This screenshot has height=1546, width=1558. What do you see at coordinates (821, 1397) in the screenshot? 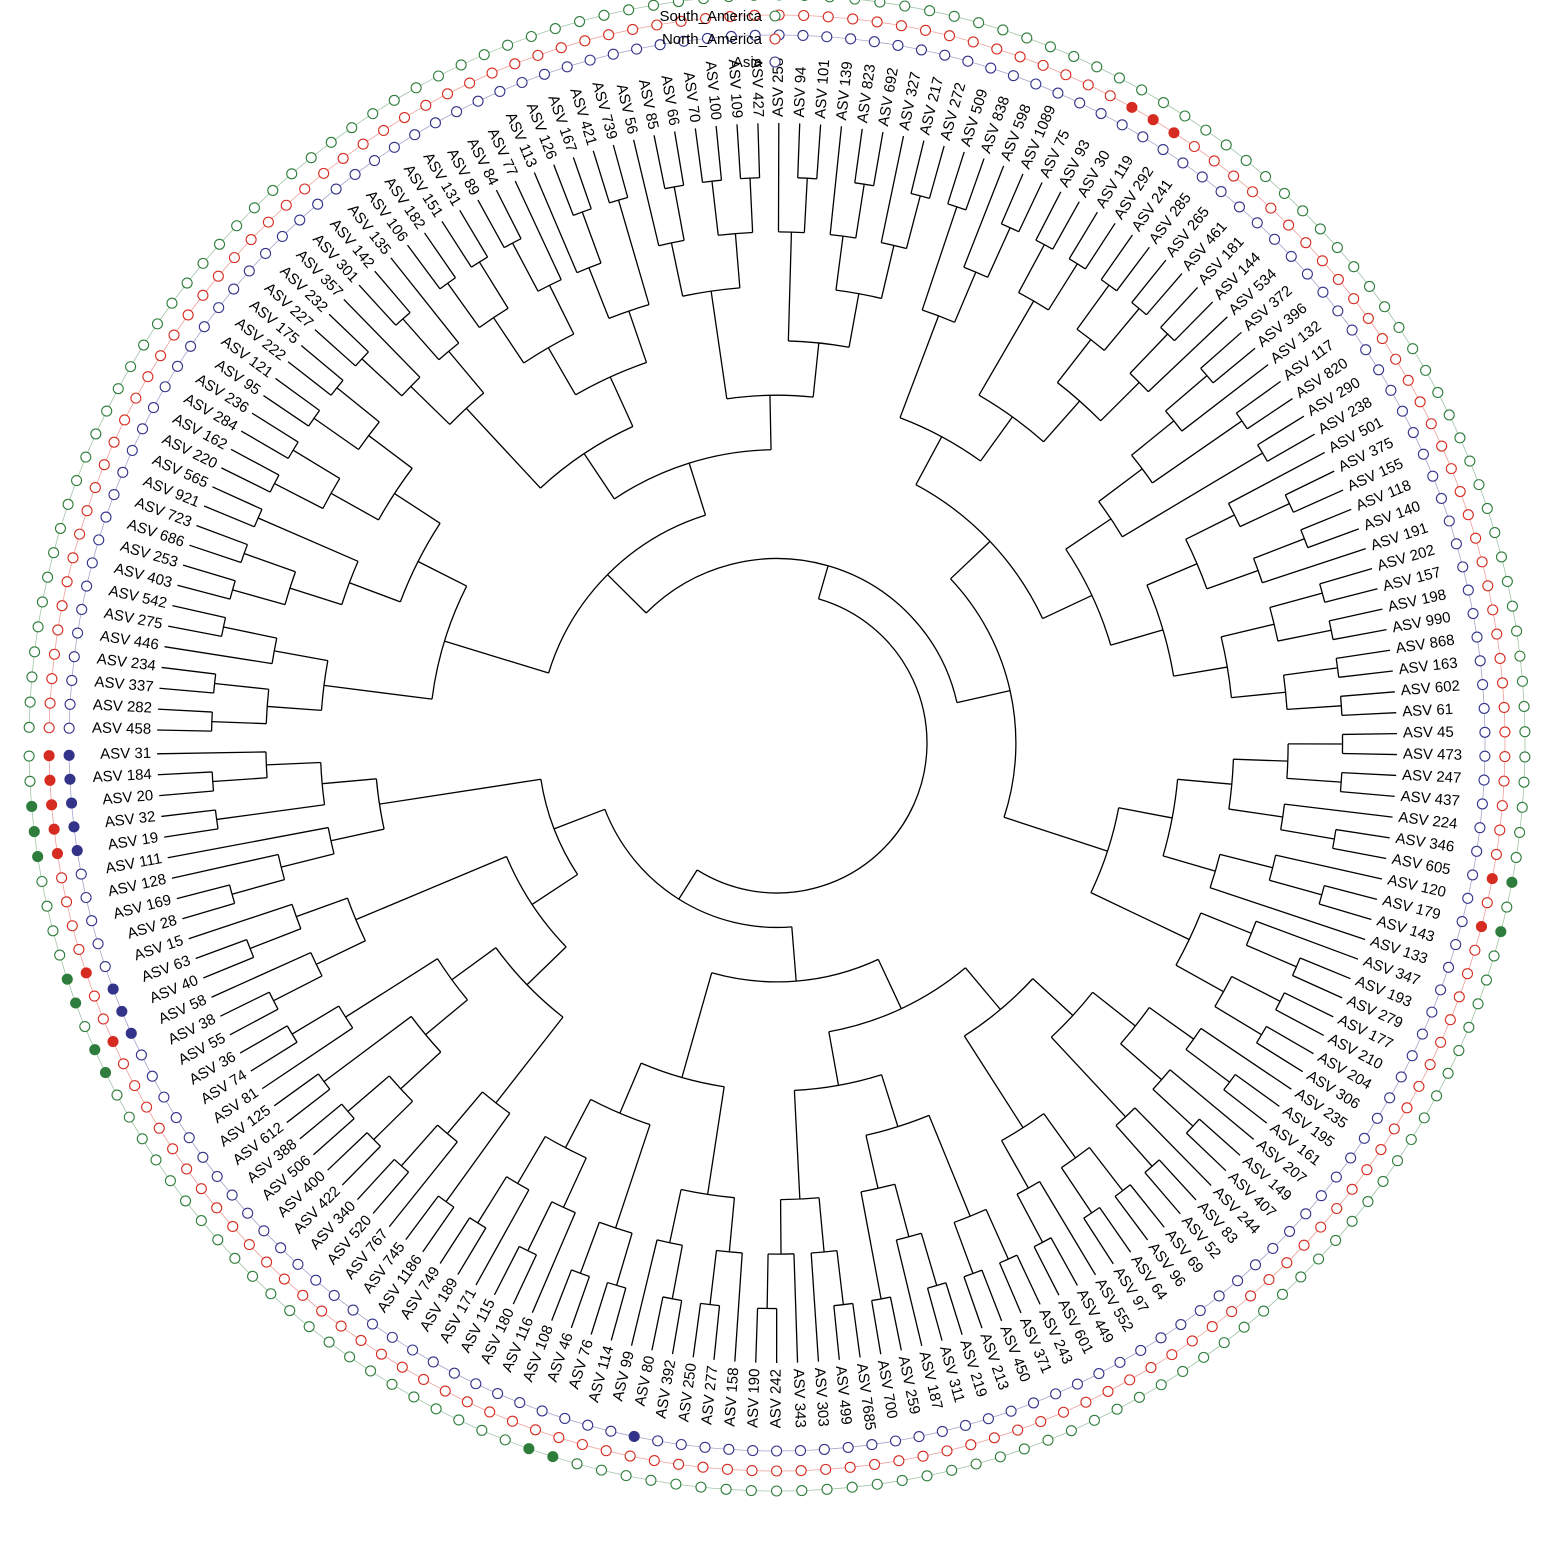
I see `leaf-label: ASV 303` at bounding box center [821, 1397].